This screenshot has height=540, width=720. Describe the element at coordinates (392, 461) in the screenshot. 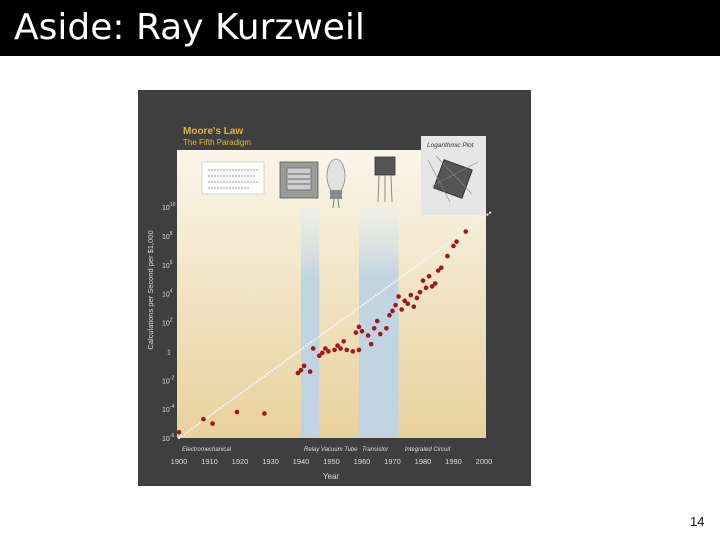

I see `x-tick-label: 1970` at that location.